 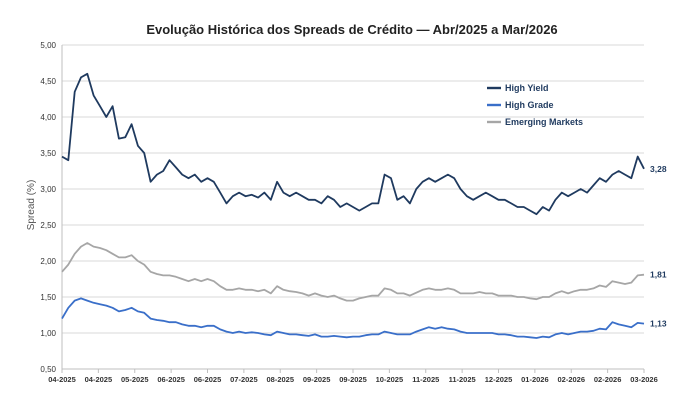 I want to click on legend-entry: Emerging Markets, so click(x=544, y=122).